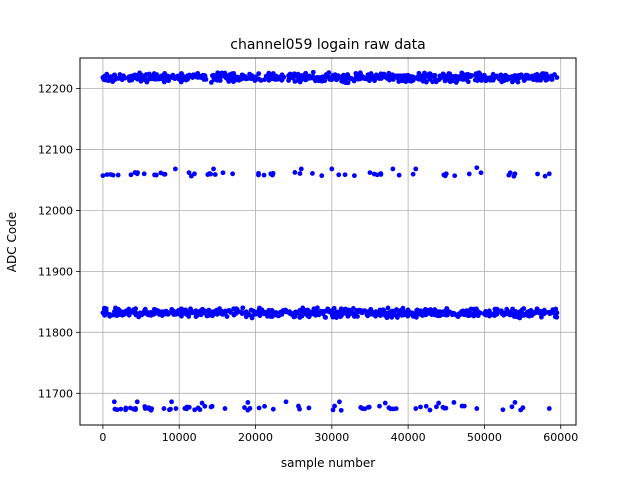 The image size is (640, 484). I want to click on y-axis-ticks: 11700 11800 11900 12000 12100 12200, so click(59, 241).